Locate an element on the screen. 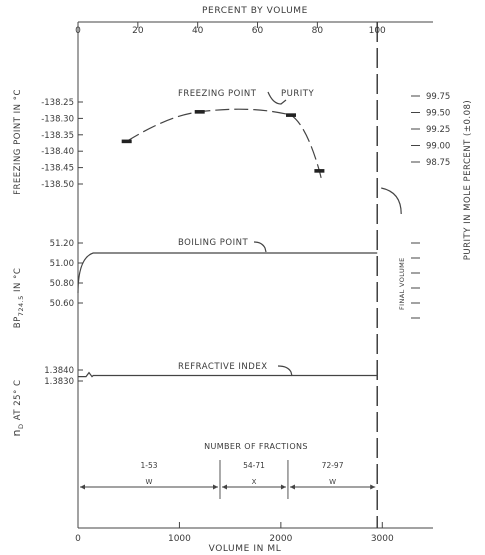  boiling-point-axis: 51.20 51.00 50.80 50.60 is located at coordinates (66, 274).